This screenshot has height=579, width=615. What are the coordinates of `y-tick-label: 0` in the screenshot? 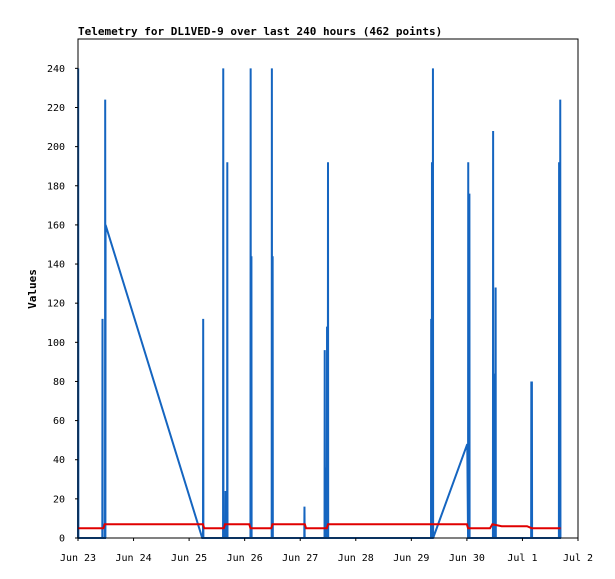 It's located at (62, 539).